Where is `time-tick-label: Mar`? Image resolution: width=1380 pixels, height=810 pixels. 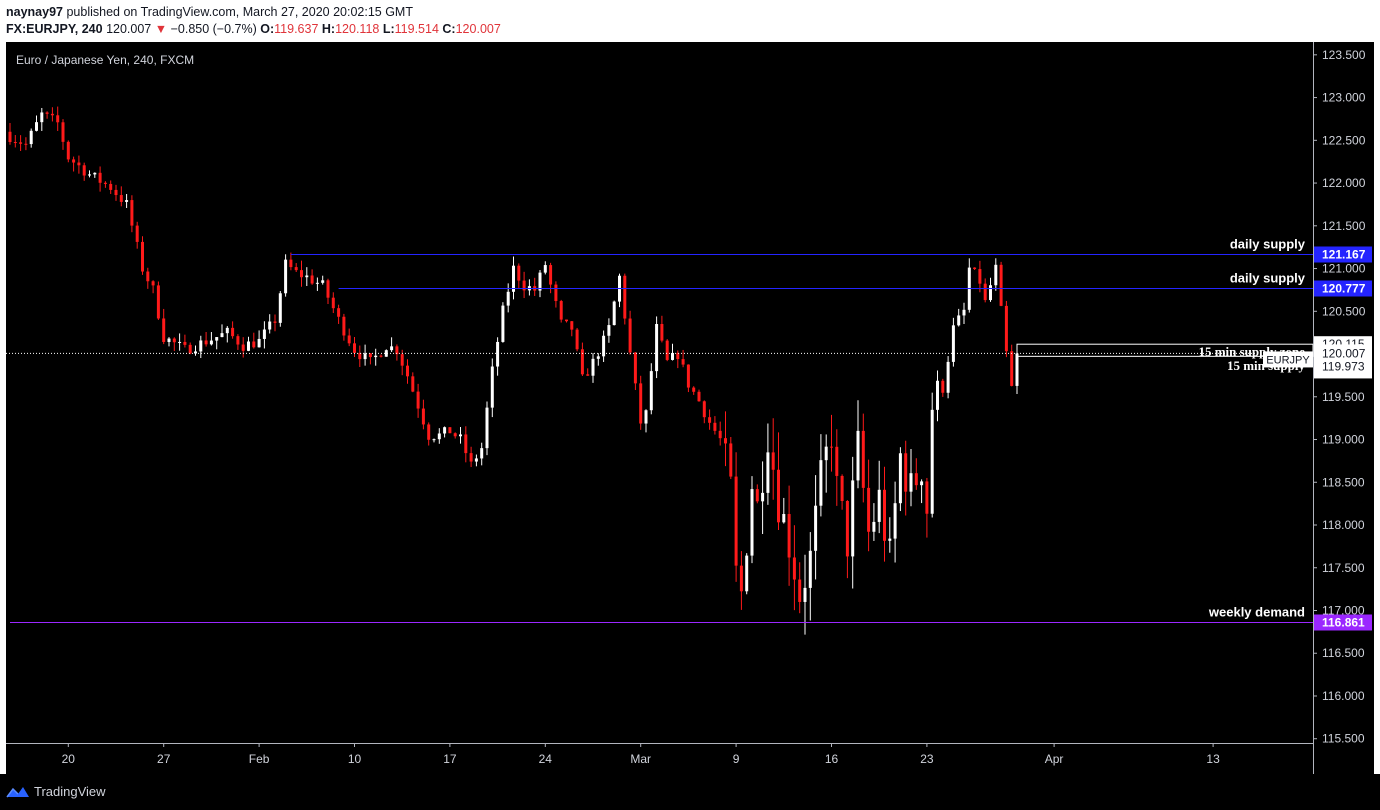 time-tick-label: Mar is located at coordinates (640, 759).